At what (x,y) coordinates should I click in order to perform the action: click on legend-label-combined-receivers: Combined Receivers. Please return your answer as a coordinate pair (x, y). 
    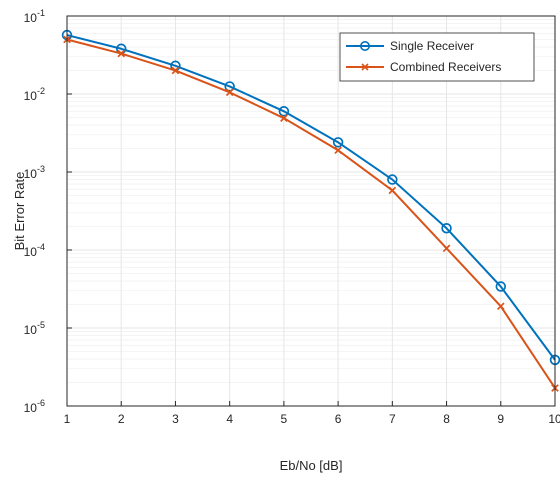
    Looking at the image, I should click on (445, 67).